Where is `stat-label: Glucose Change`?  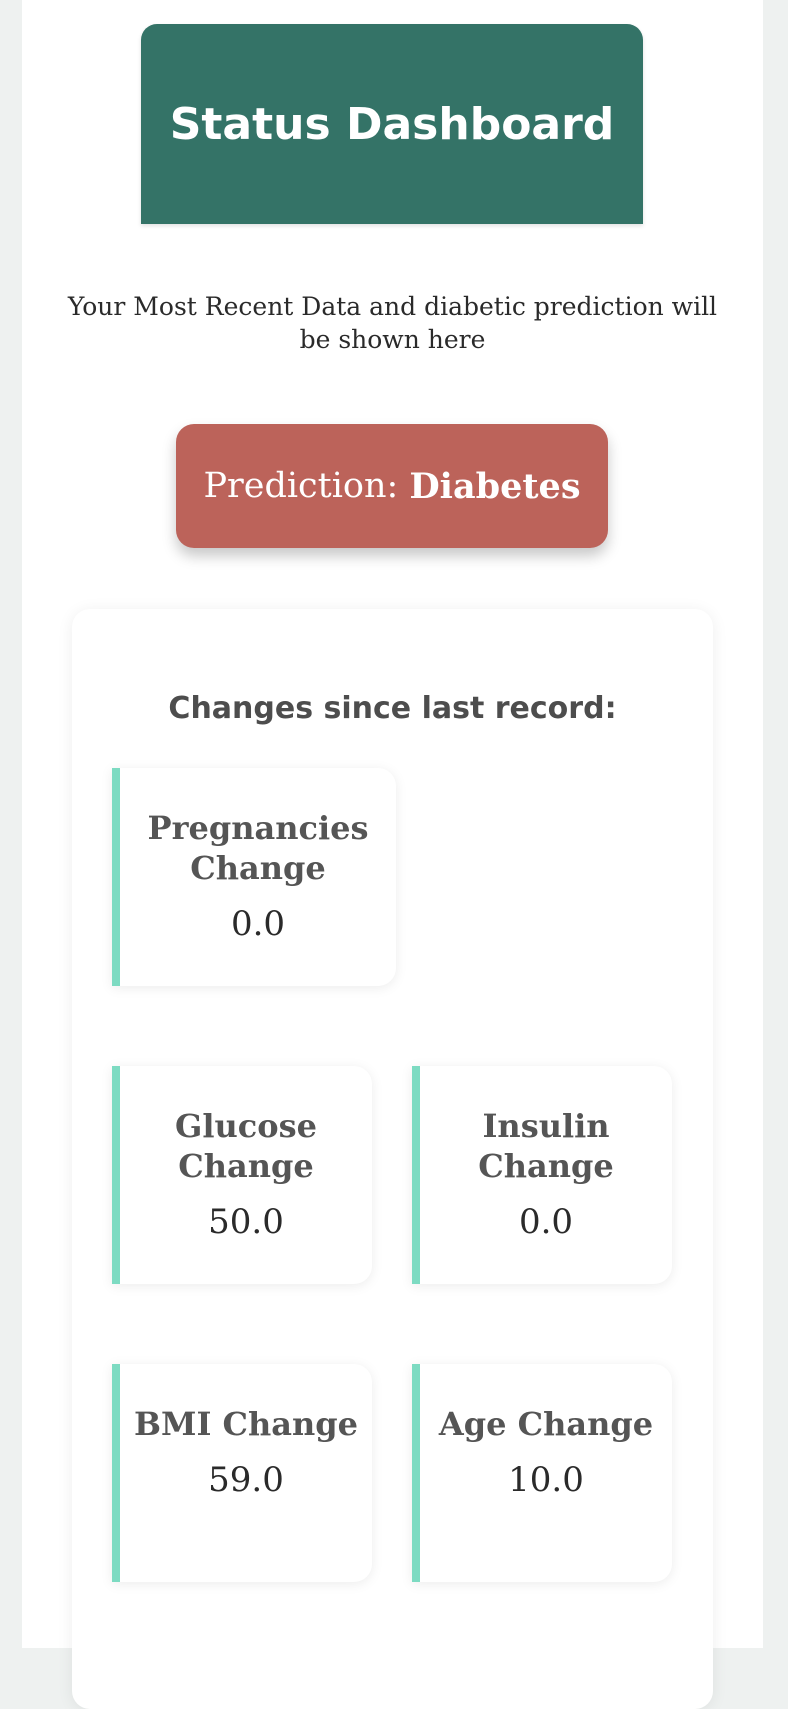
stat-label: Glucose Change is located at coordinates (246, 1146).